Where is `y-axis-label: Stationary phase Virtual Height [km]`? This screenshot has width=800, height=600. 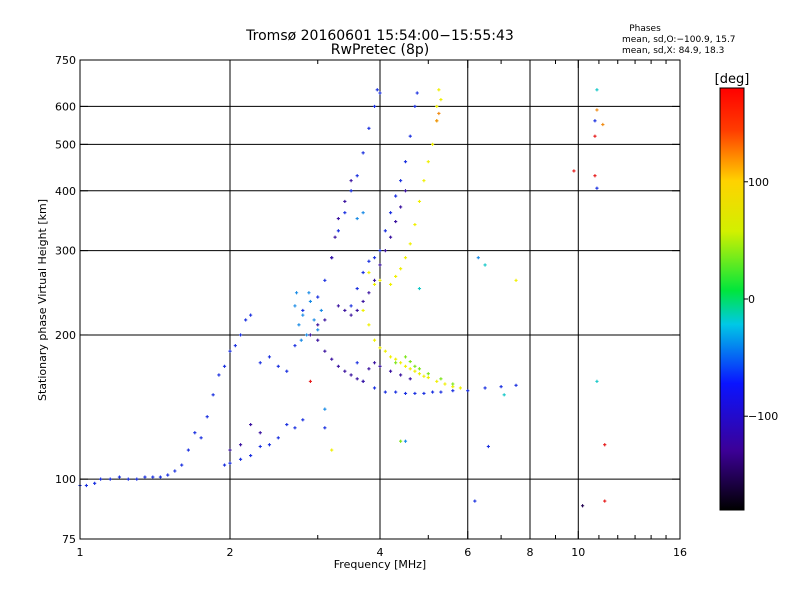 y-axis-label: Stationary phase Virtual Height [km] is located at coordinates (42, 300).